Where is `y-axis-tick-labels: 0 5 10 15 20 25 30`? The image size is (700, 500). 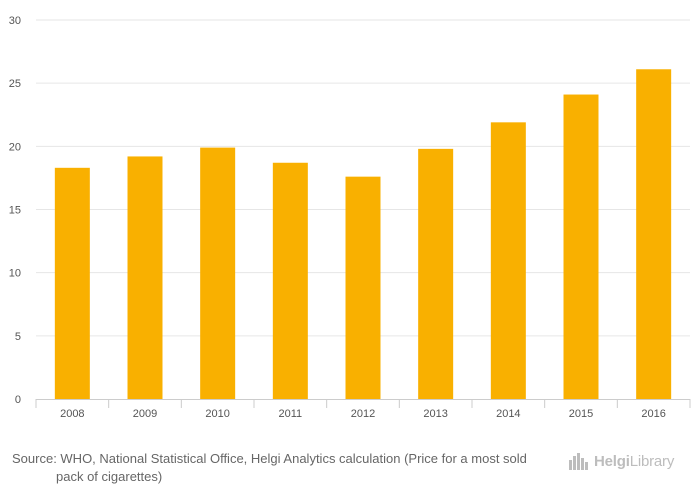
y-axis-tick-labels: 0 5 10 15 20 25 30 is located at coordinates (15, 210).